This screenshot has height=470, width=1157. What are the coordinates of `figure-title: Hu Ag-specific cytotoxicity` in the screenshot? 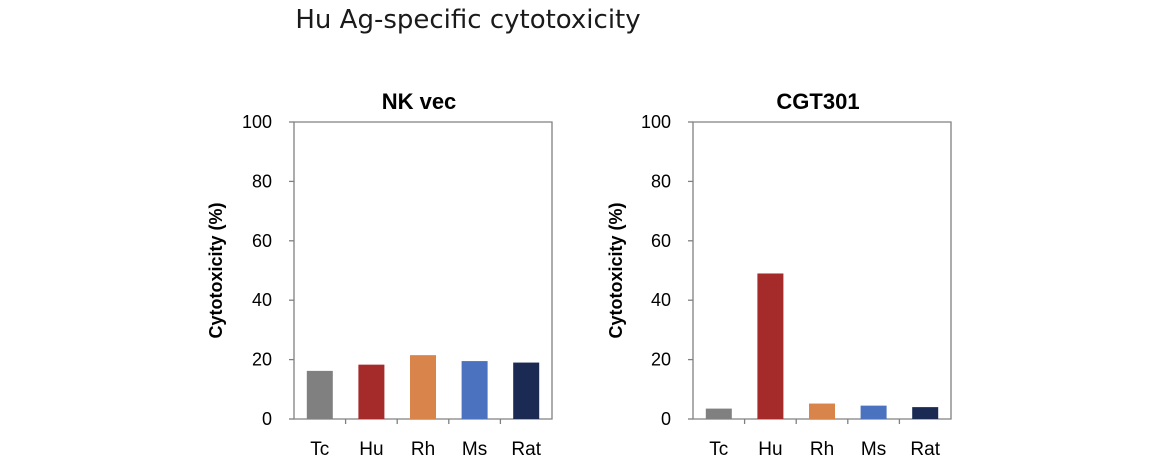 It's located at (467, 20).